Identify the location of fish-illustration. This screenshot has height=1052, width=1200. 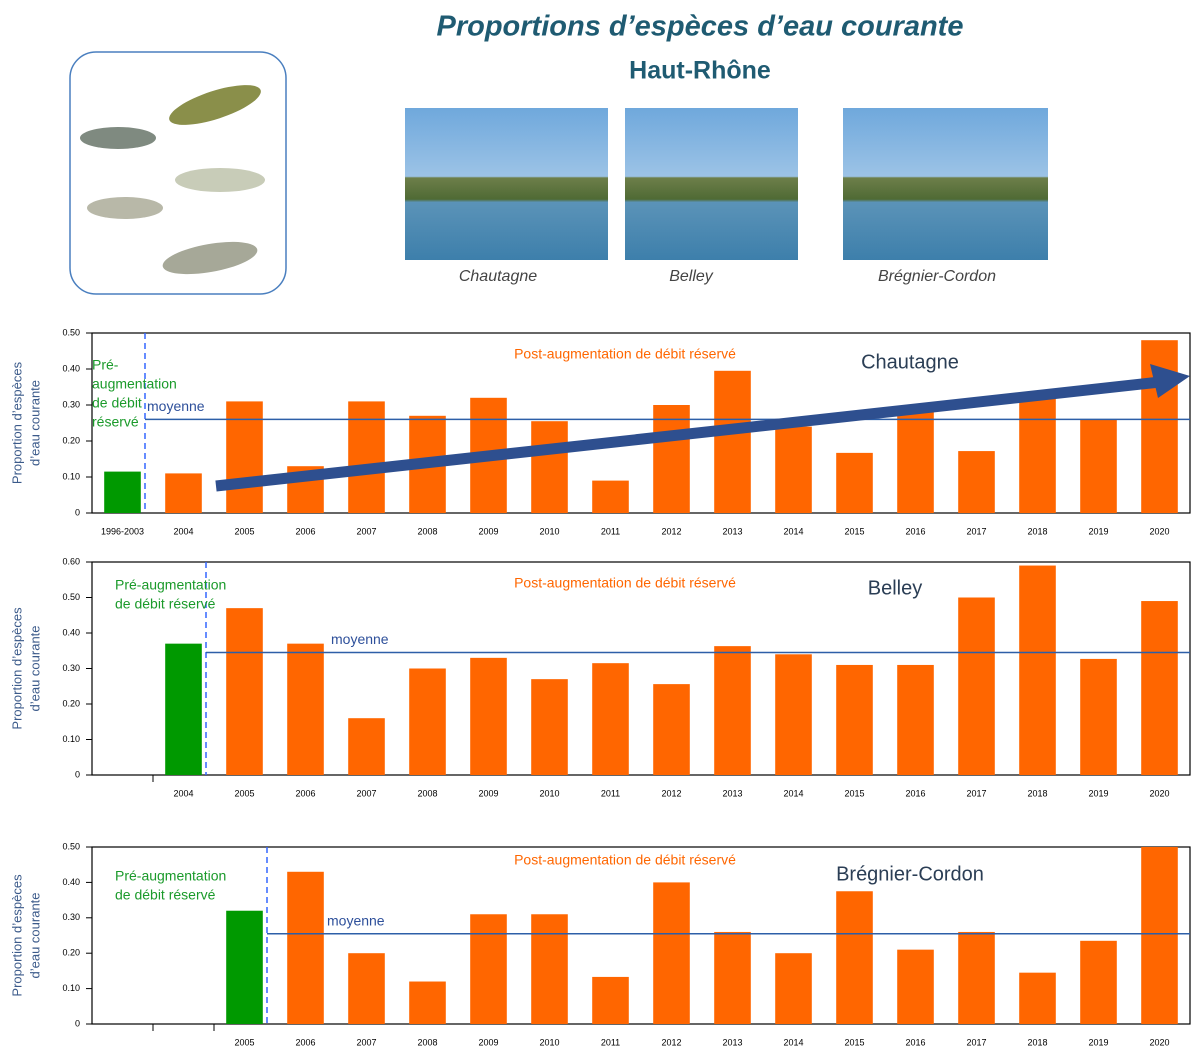
(178, 173).